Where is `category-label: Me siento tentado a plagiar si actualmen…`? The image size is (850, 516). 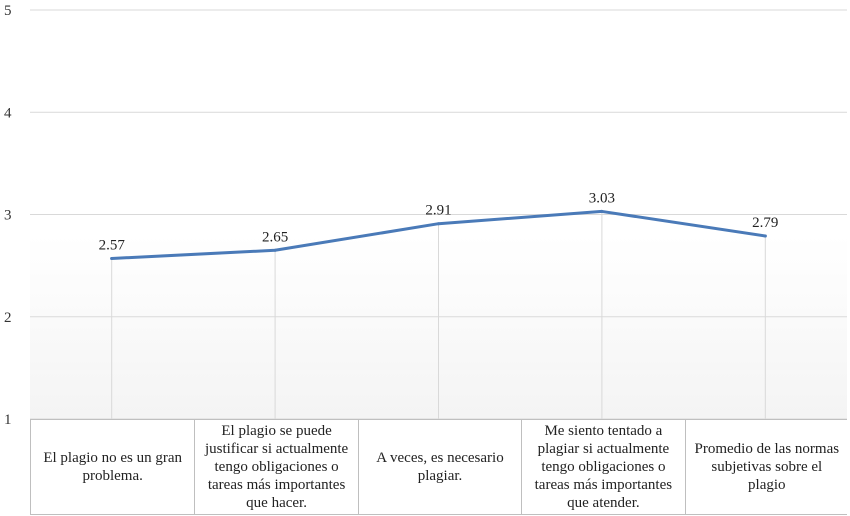
category-label: Me siento tentado a plagiar si actualmen… is located at coordinates (603, 467).